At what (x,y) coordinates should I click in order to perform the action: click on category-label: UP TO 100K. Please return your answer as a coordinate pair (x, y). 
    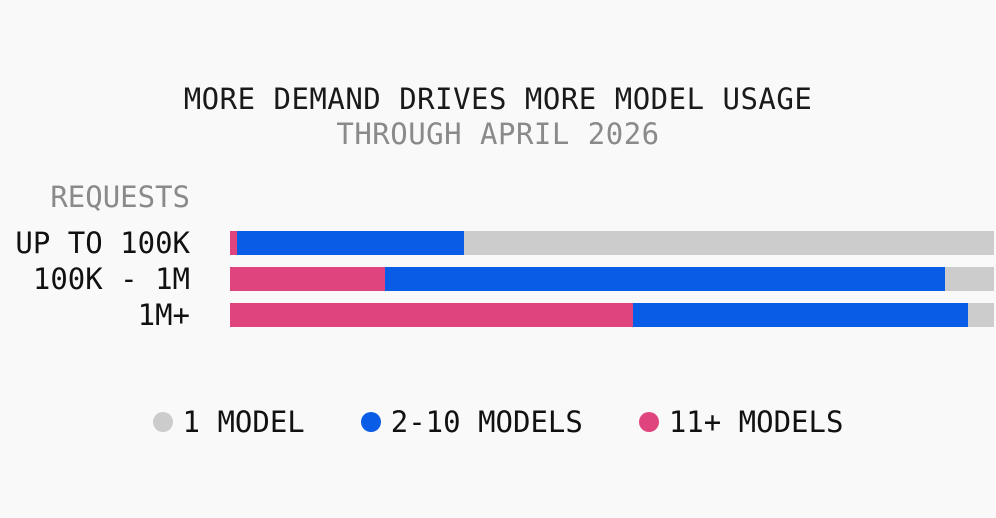
    Looking at the image, I should click on (102, 243).